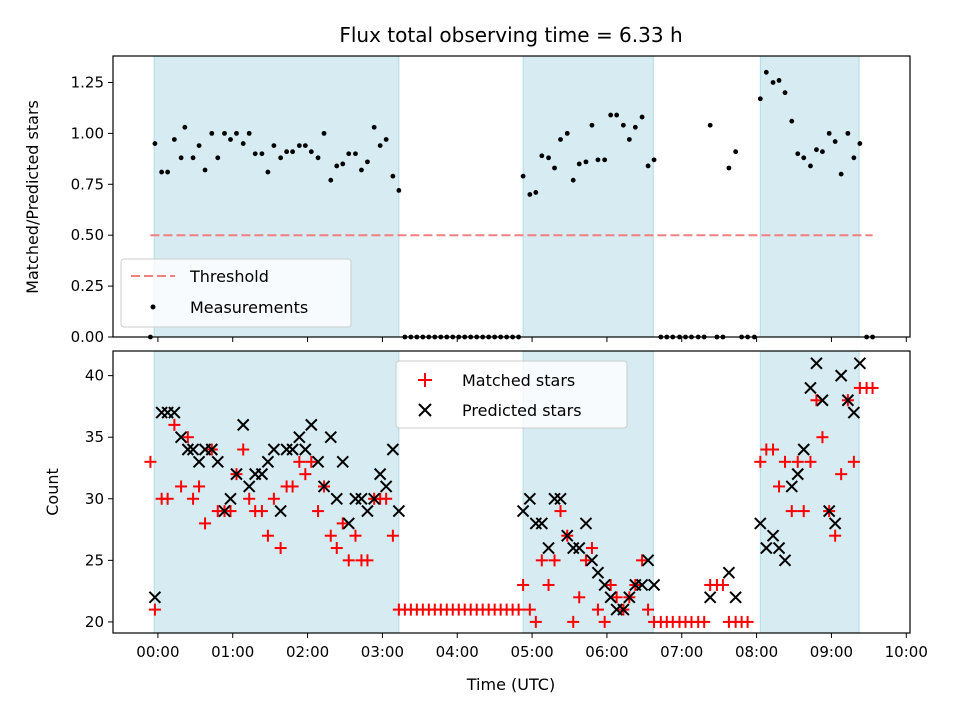 Image resolution: width=960 pixels, height=720 pixels. Describe the element at coordinates (906, 652) in the screenshot. I see `x-tick-label: 10:00` at that location.